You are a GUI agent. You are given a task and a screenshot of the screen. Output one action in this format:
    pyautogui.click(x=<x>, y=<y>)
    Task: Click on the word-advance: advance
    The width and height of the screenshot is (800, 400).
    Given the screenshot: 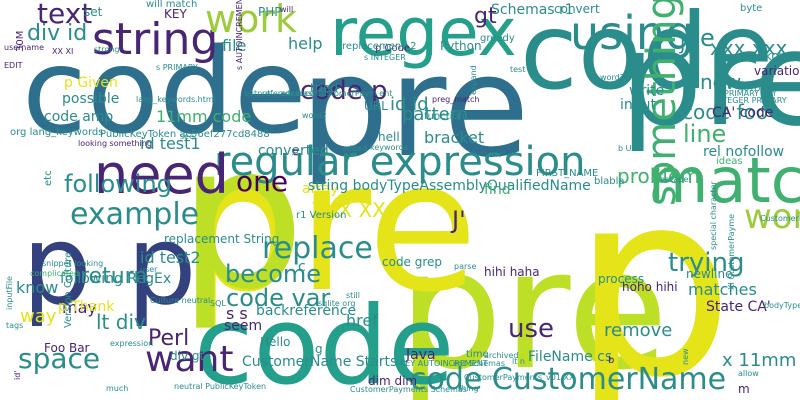 What is the action you would take?
    pyautogui.click(x=297, y=93)
    